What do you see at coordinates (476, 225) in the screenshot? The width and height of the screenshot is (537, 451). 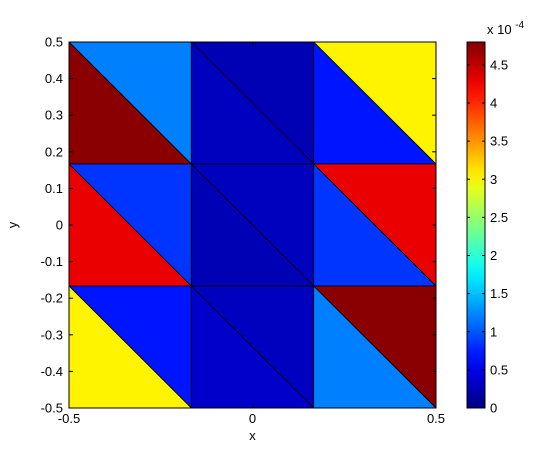 I see `colorbar-gradient` at bounding box center [476, 225].